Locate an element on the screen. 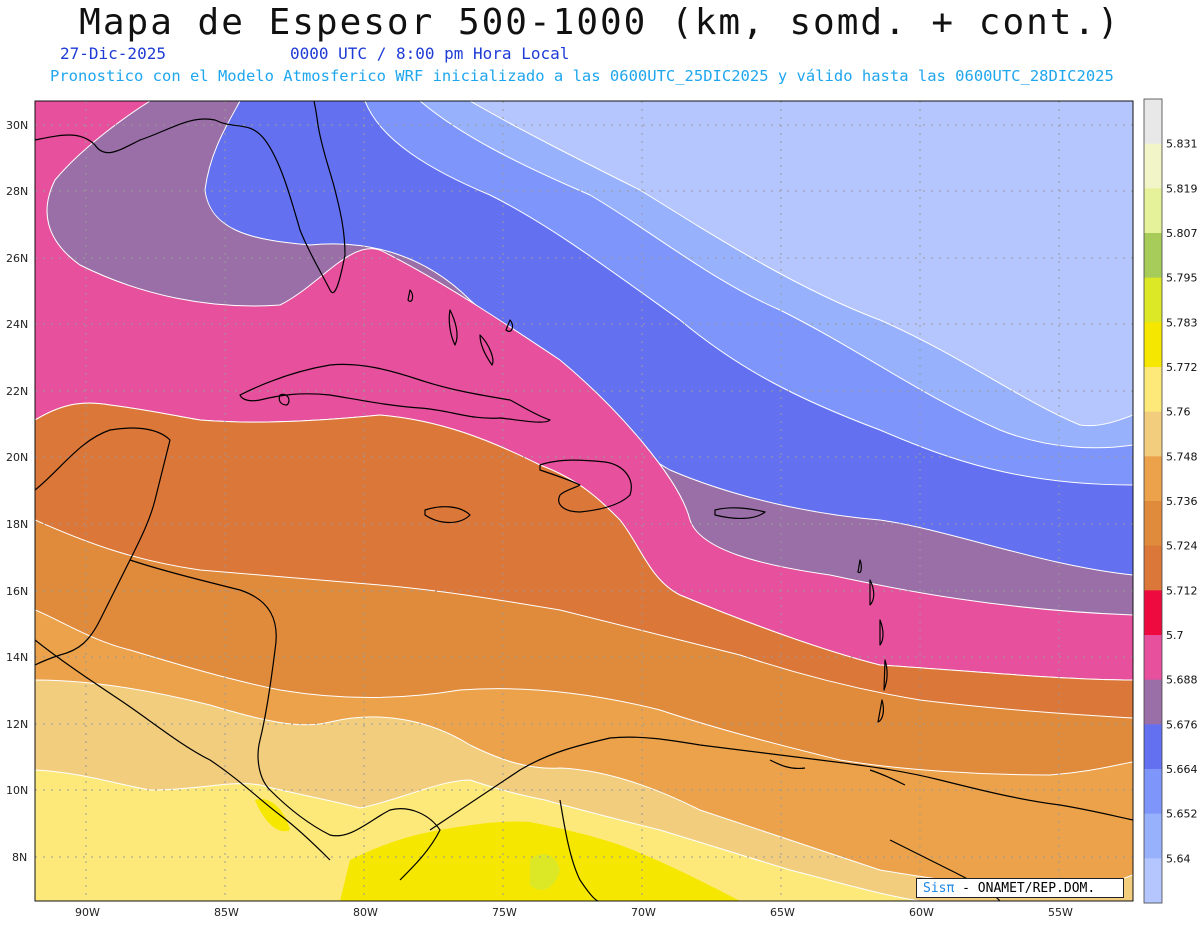 This screenshot has height=927, width=1200. lat-tick: 24N is located at coordinates (17, 324).